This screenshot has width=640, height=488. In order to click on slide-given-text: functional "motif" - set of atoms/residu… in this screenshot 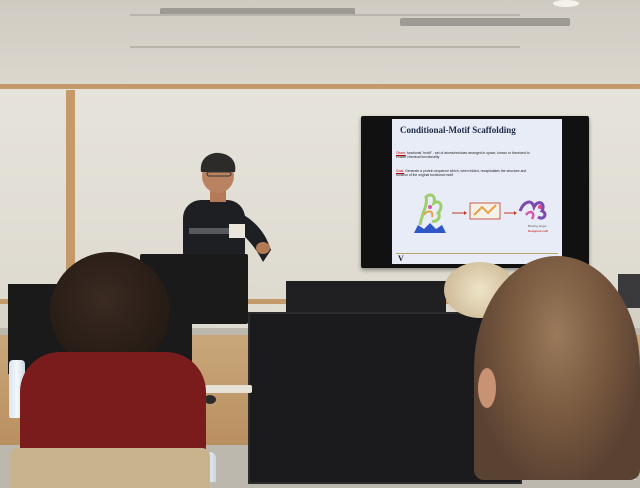, I will do `click(463, 155)`.